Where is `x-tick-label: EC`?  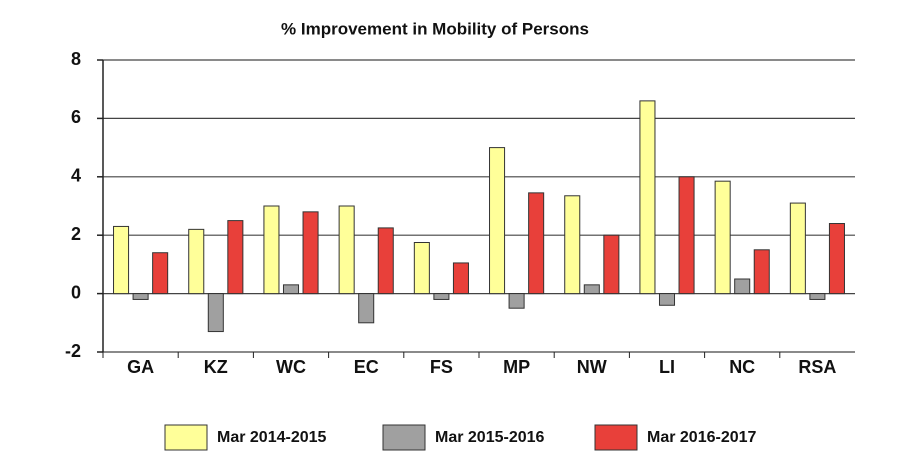
x-tick-label: EC is located at coordinates (366, 367).